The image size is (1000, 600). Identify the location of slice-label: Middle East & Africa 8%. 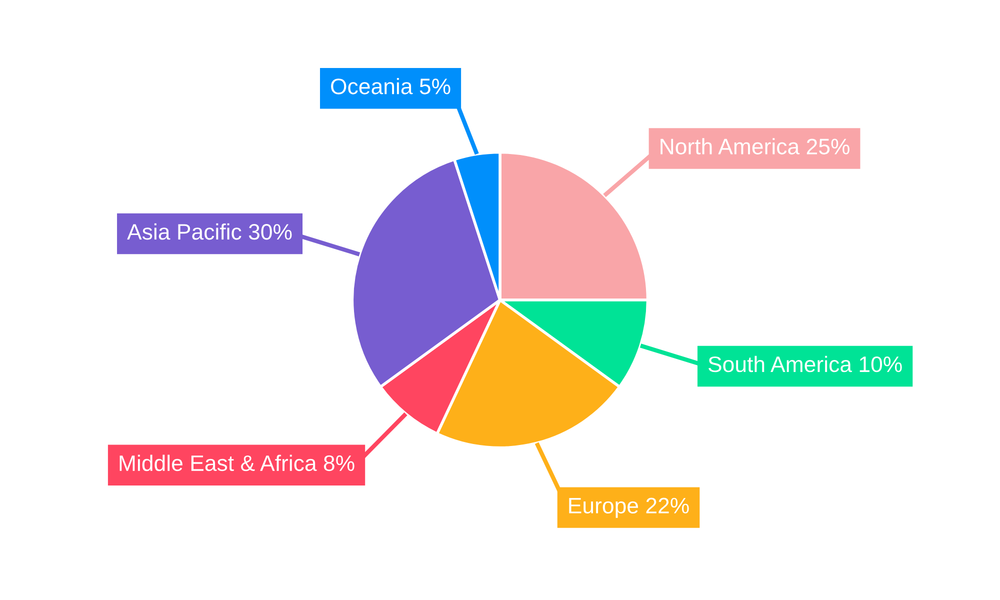
(237, 463).